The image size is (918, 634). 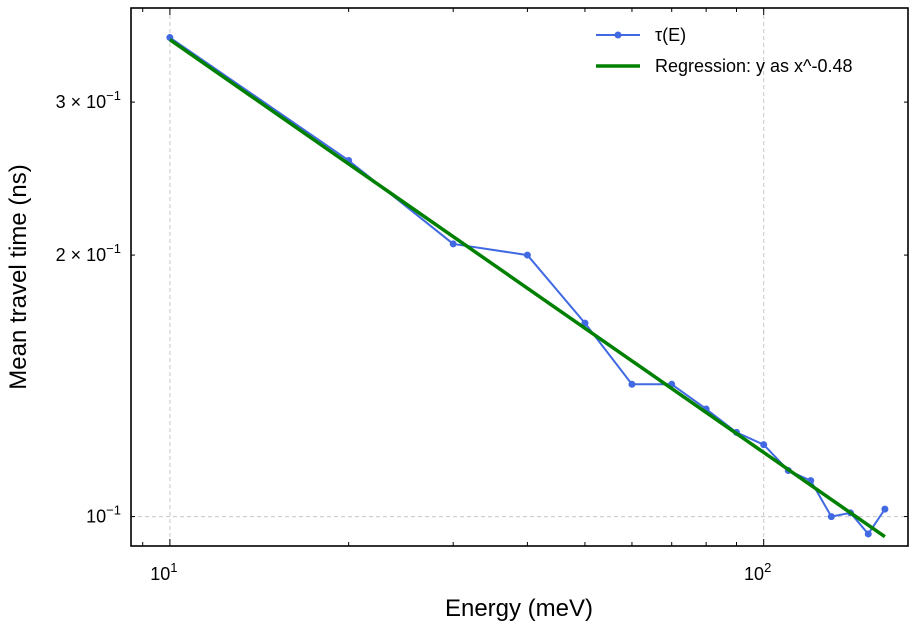 What do you see at coordinates (754, 66) in the screenshot?
I see `legend-label-series-2: Regression: y as x^-0.48` at bounding box center [754, 66].